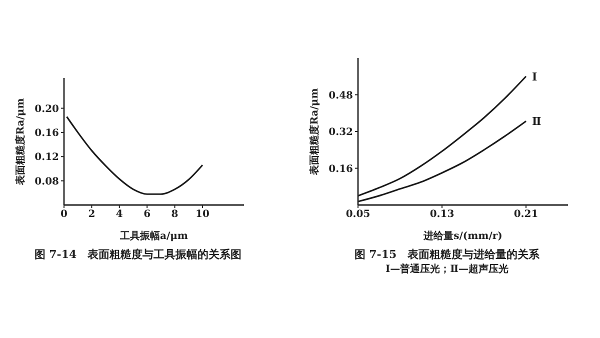 This screenshot has width=600, height=338. Describe the element at coordinates (174, 214) in the screenshot. I see `x-tick-label: 8` at that location.